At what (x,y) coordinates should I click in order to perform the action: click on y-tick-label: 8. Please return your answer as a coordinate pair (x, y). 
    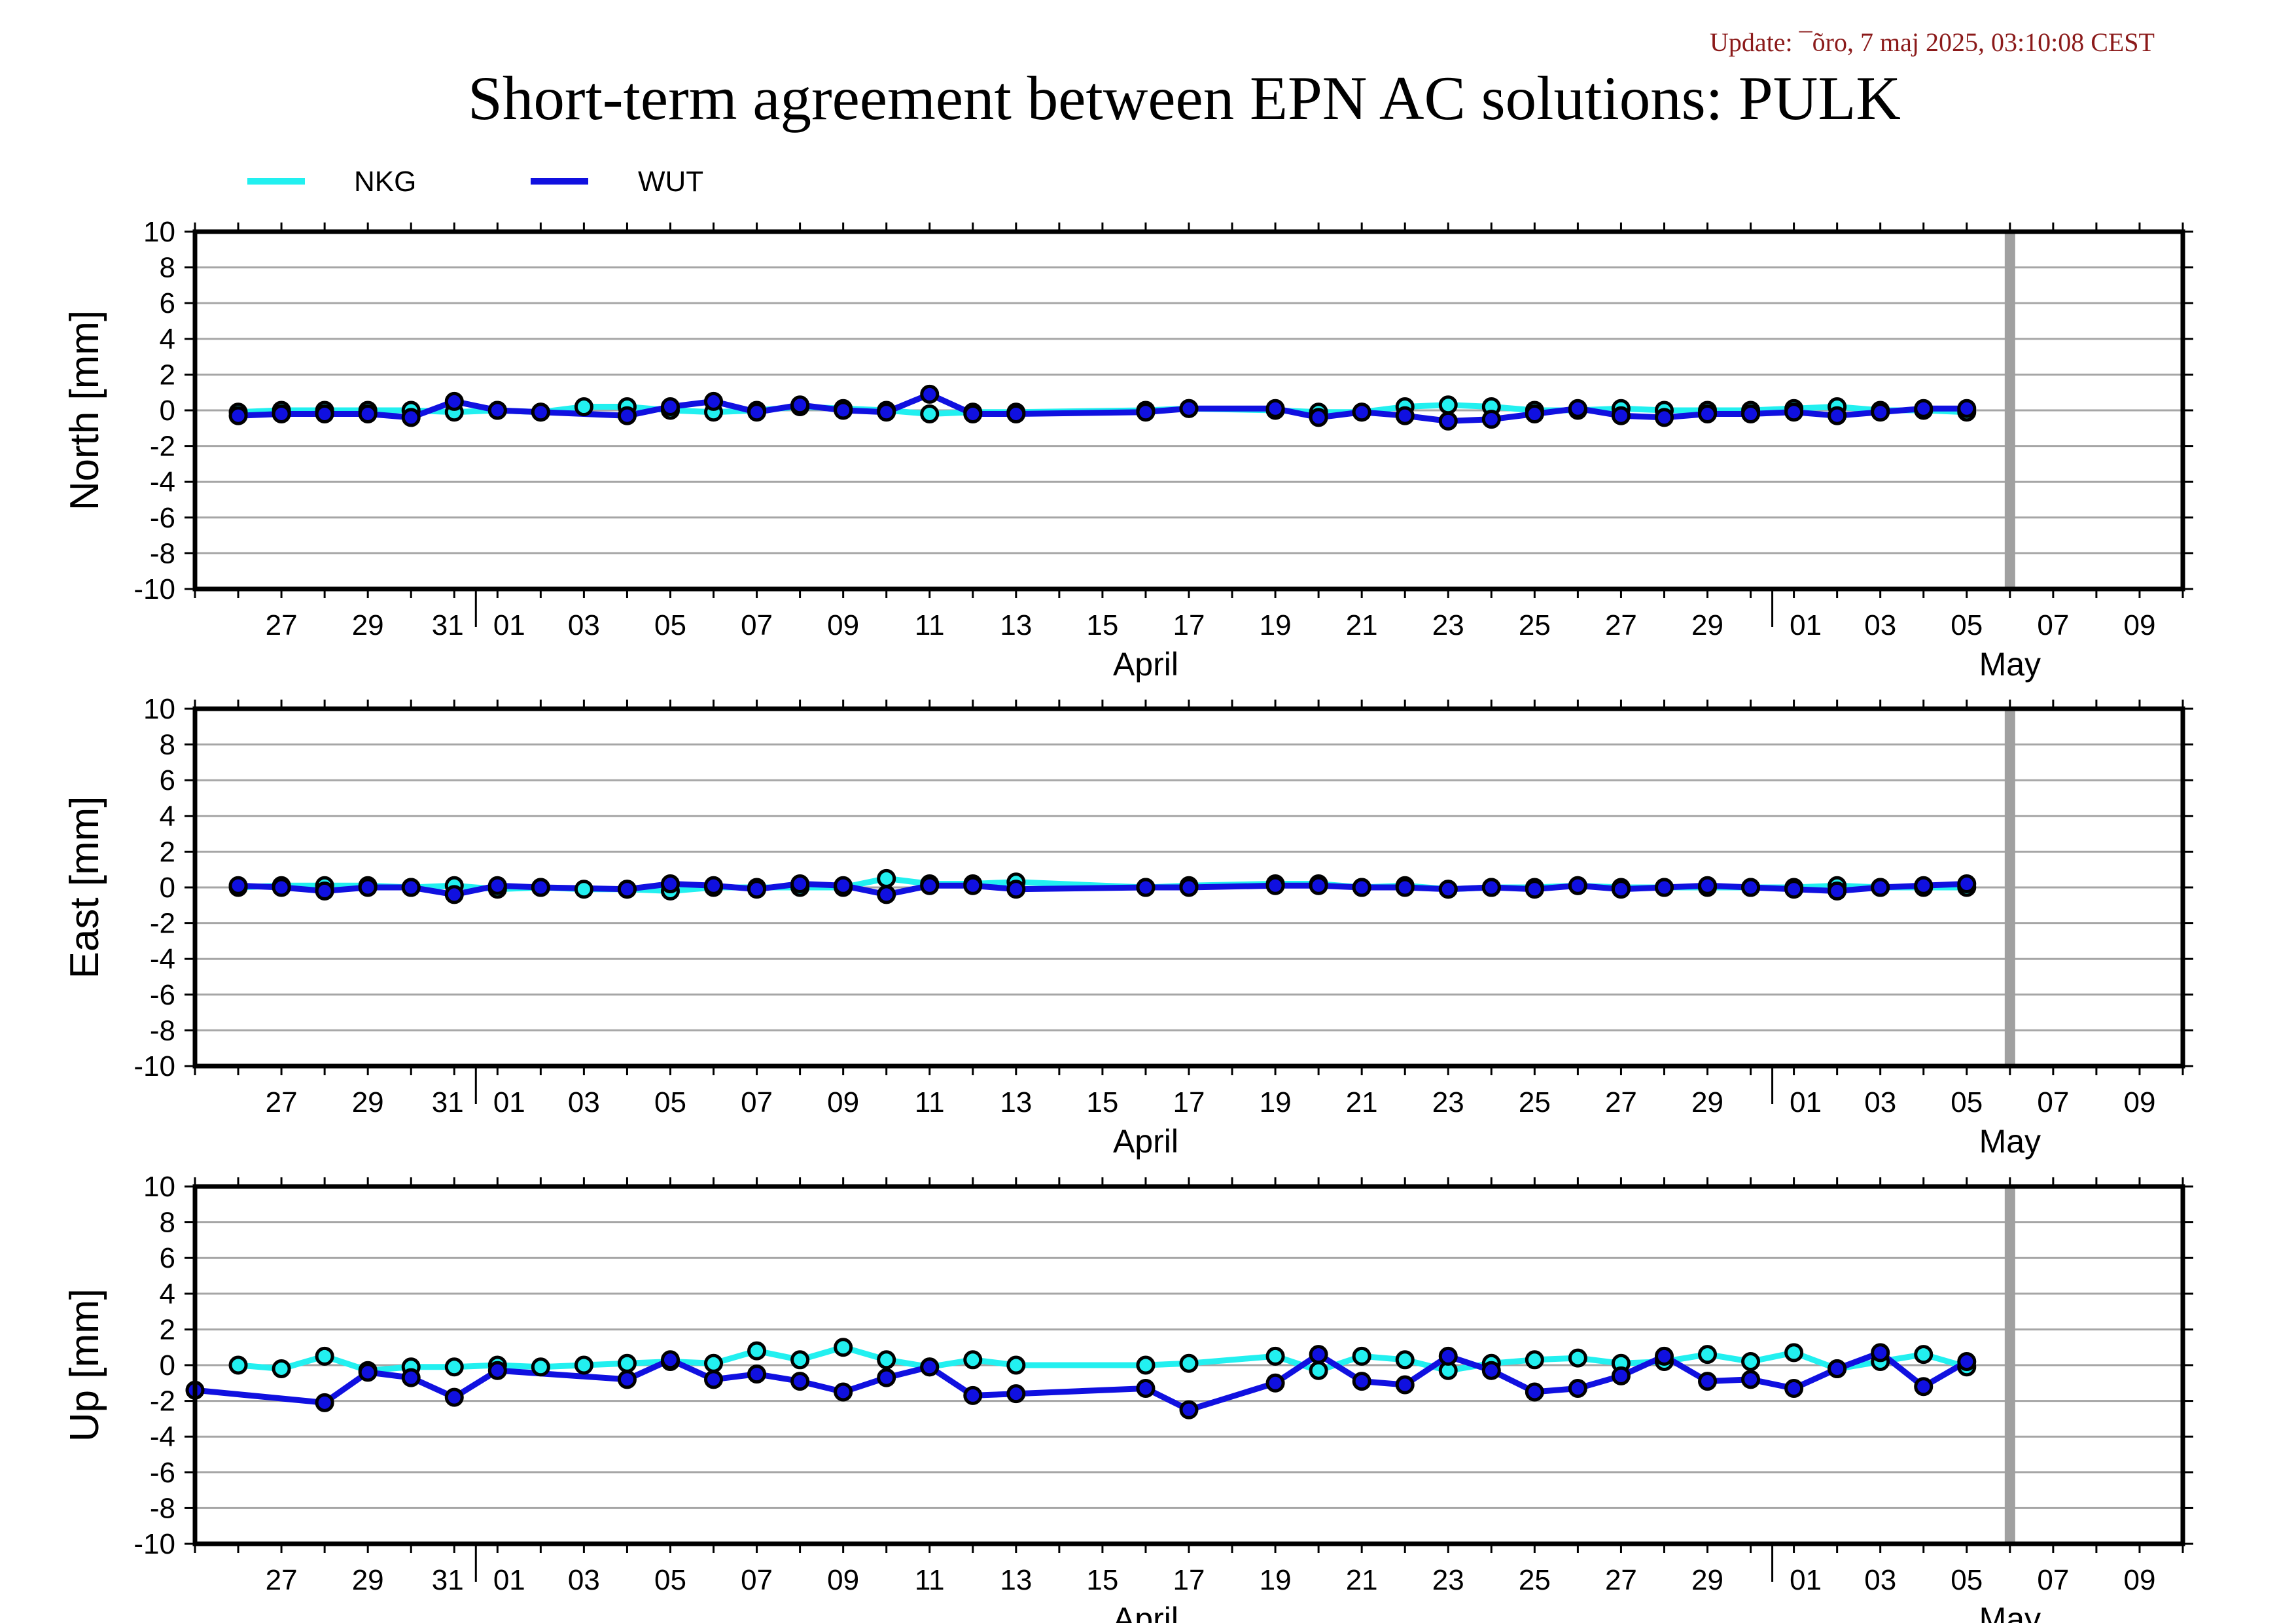
    Looking at the image, I should click on (167, 745).